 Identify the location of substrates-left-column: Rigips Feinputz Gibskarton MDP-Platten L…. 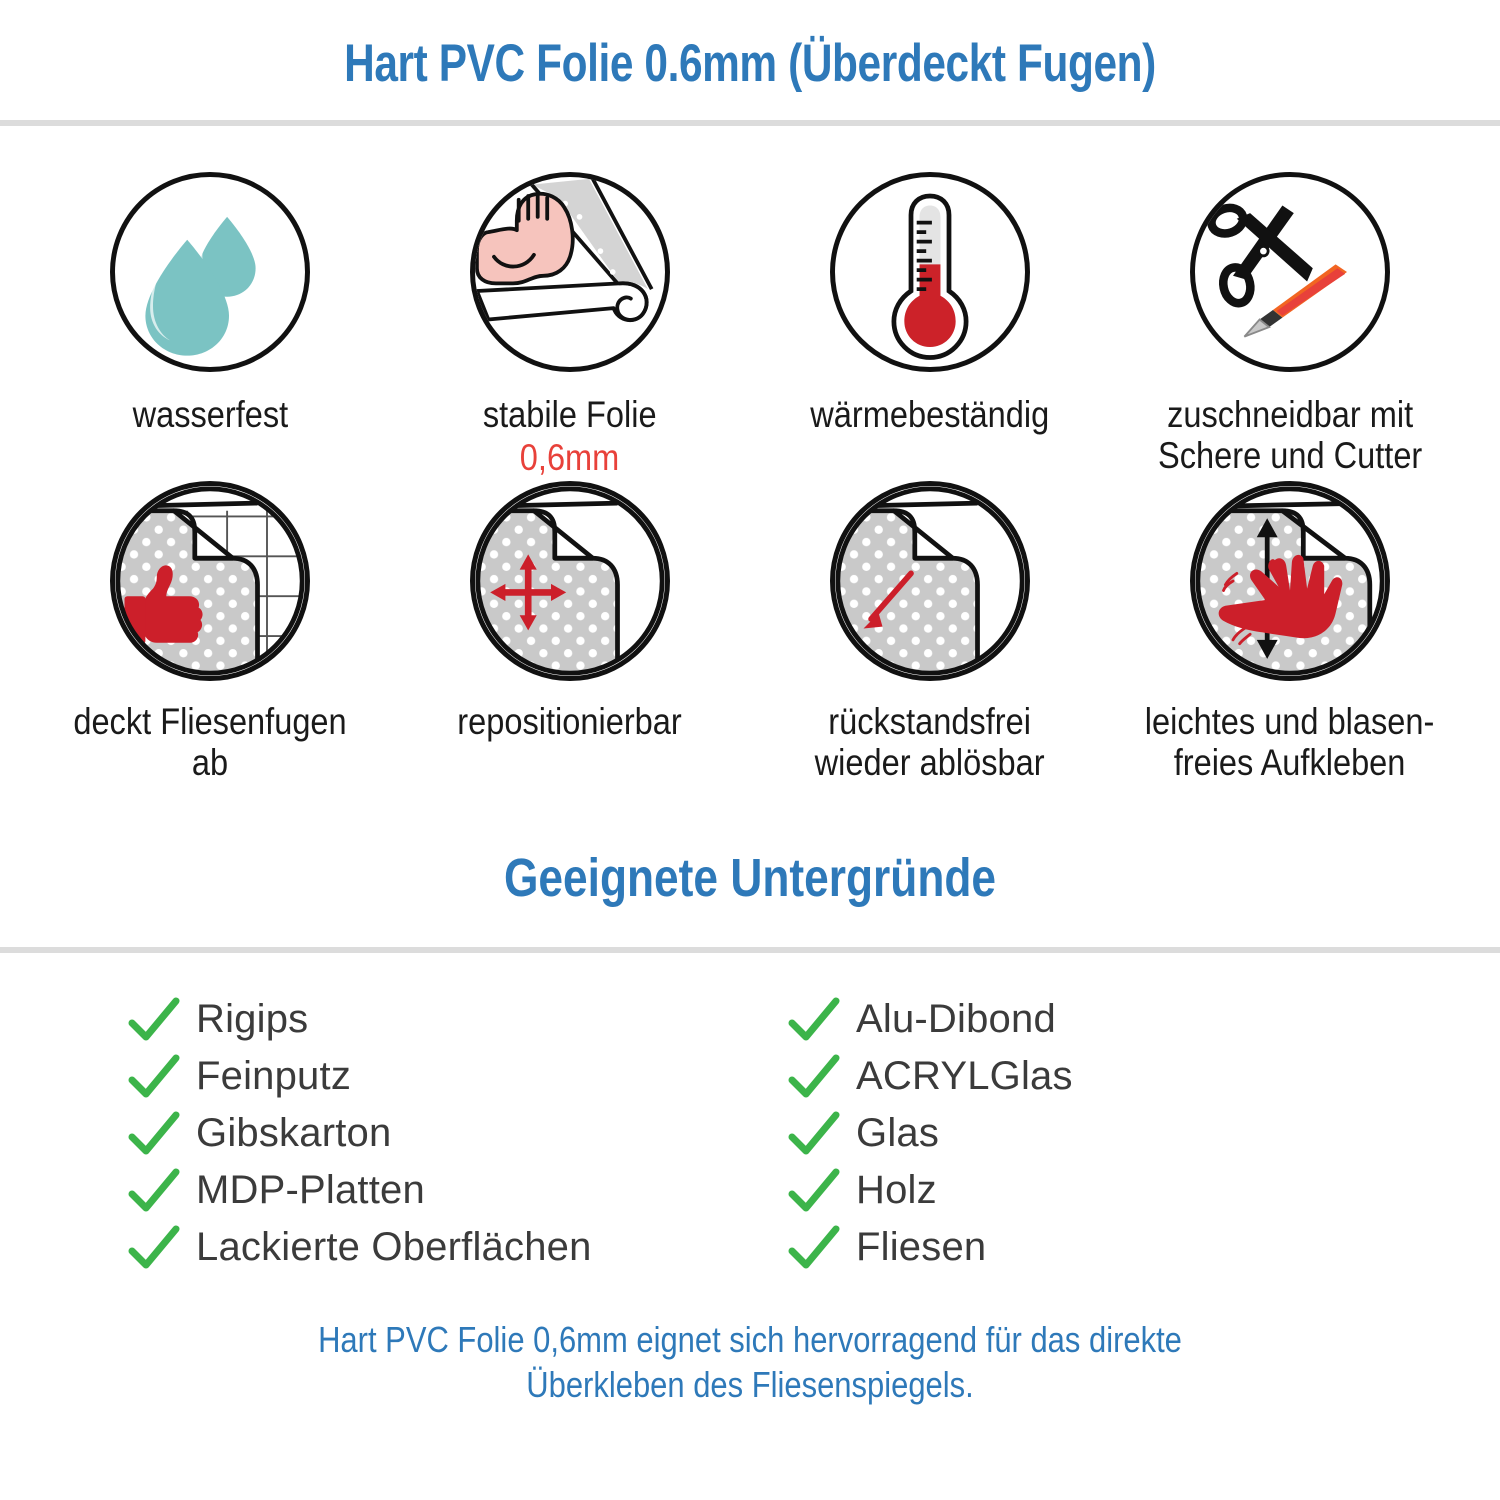
(448, 1133).